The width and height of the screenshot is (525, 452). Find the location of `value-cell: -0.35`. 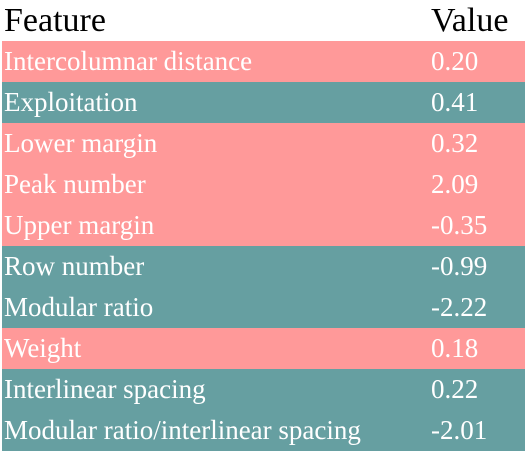

value-cell: -0.35 is located at coordinates (459, 225).